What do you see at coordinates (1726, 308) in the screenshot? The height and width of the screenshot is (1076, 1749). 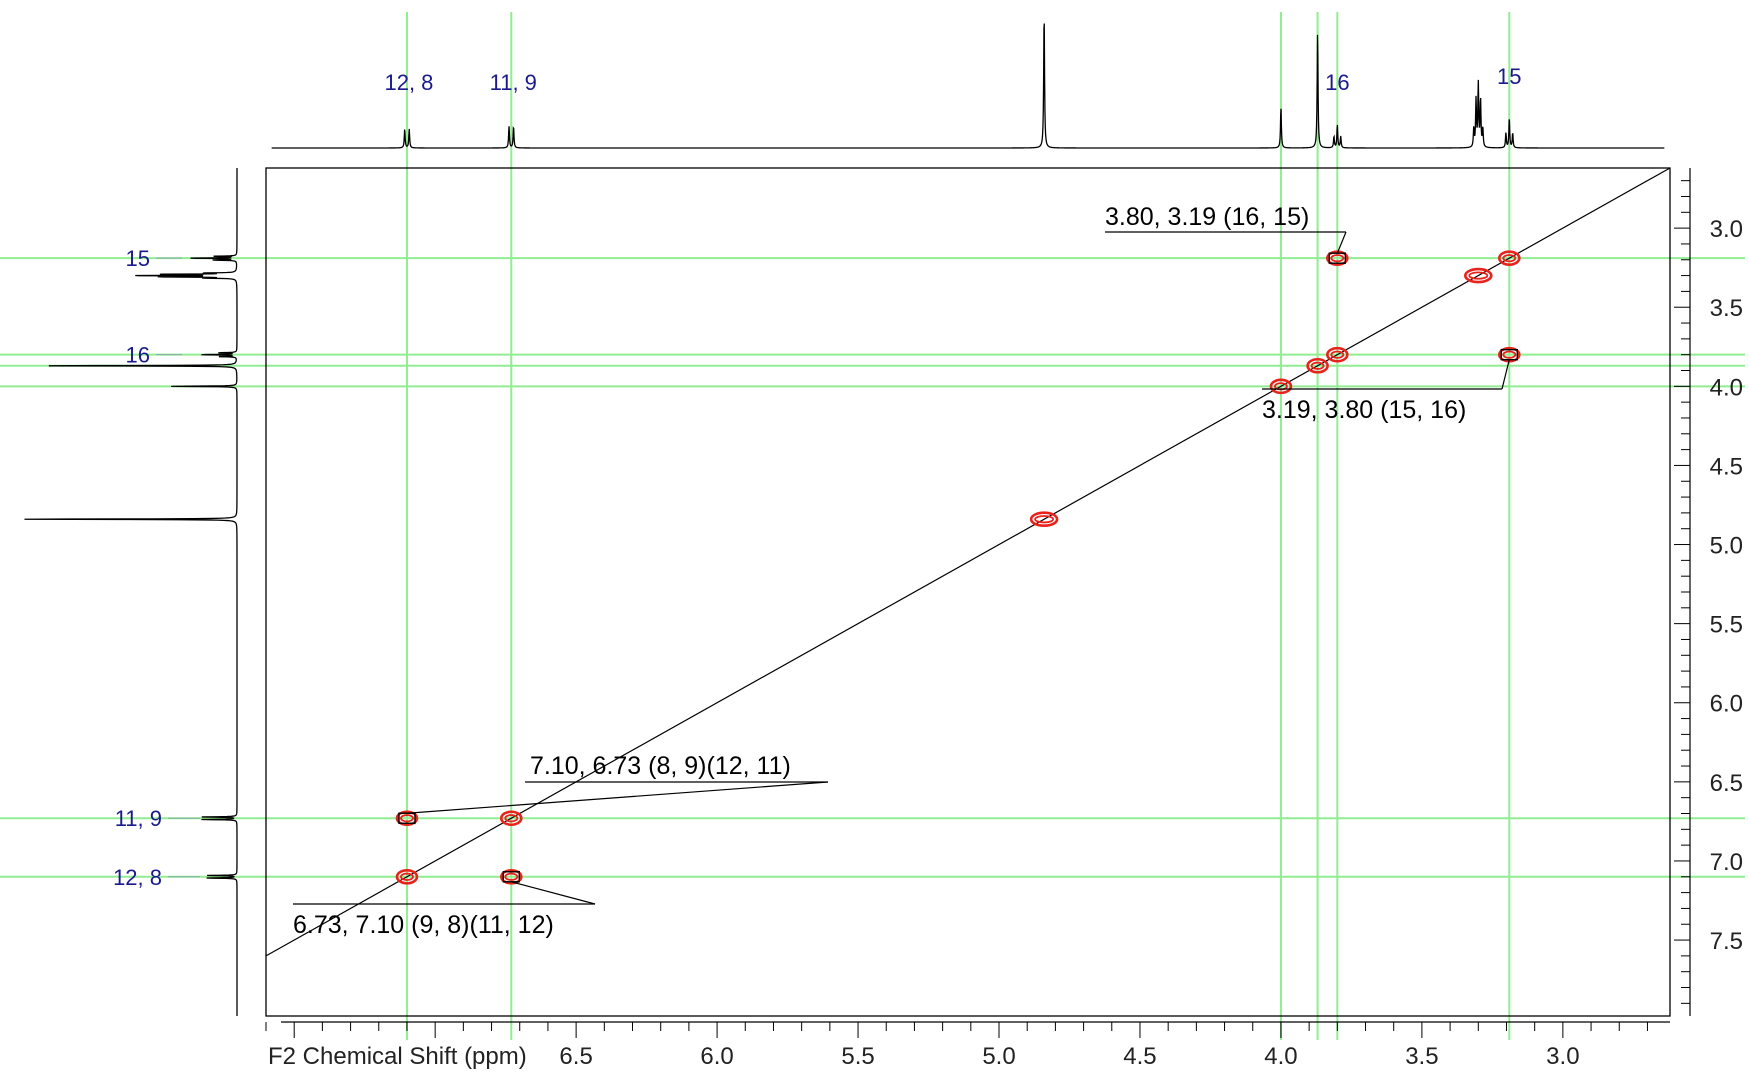 I see `y-tick-label: 3.5` at bounding box center [1726, 308].